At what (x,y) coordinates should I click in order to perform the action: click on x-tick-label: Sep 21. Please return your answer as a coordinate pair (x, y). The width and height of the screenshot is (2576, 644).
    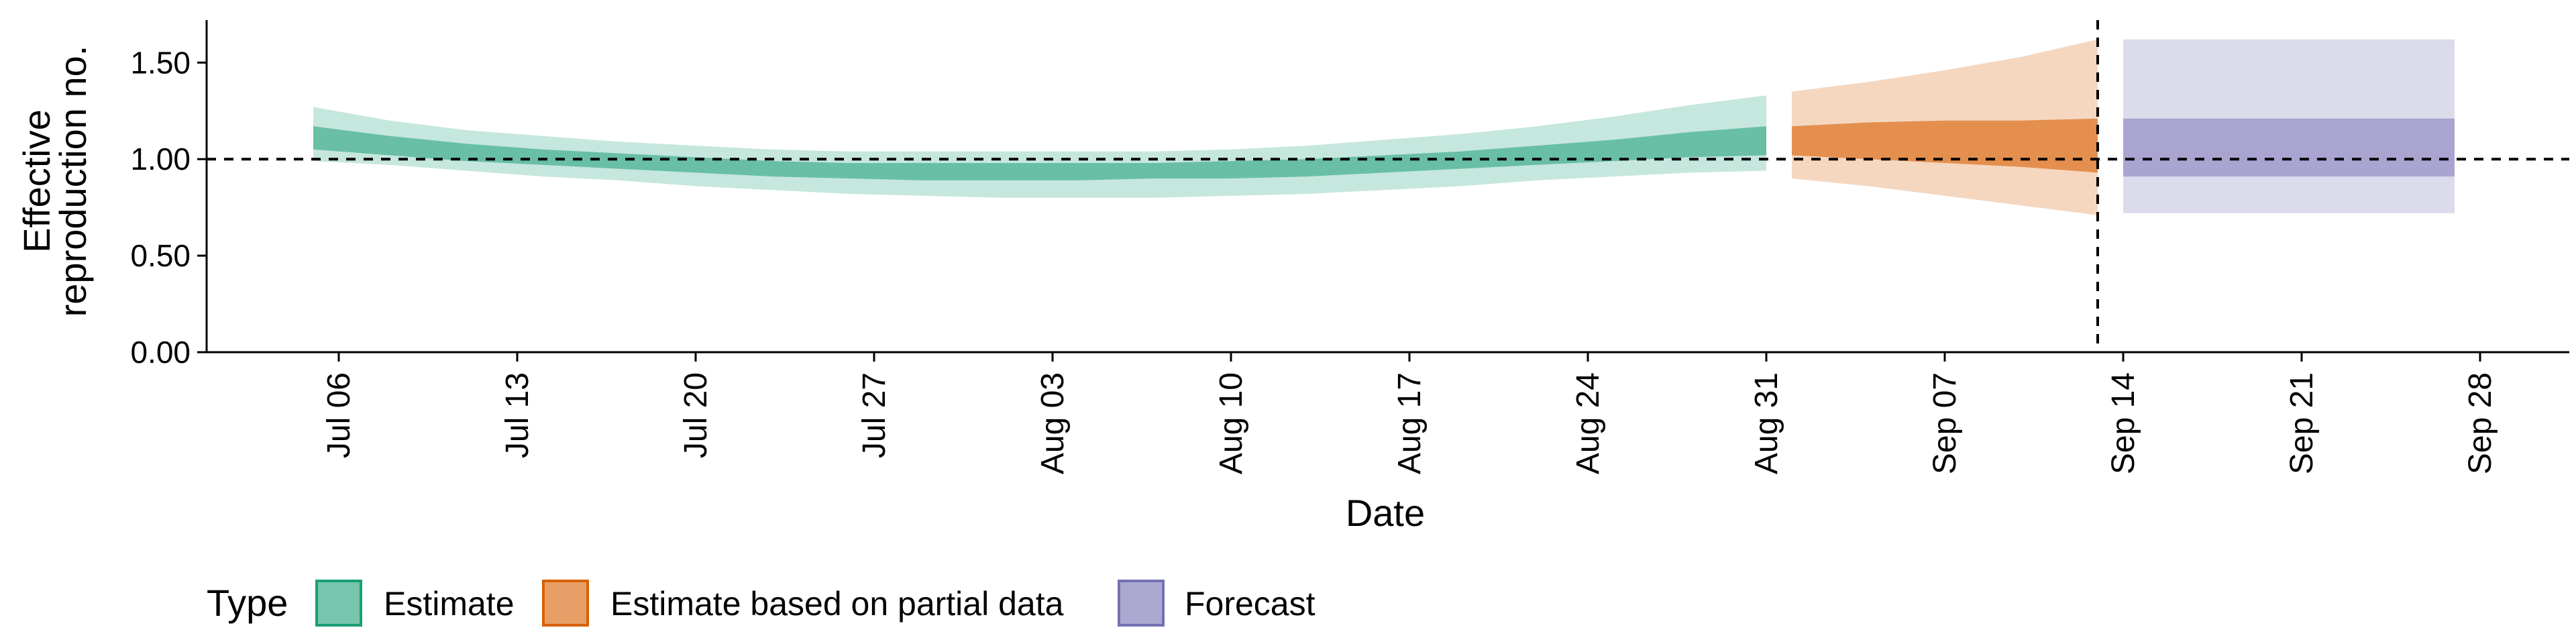
    Looking at the image, I should click on (2302, 423).